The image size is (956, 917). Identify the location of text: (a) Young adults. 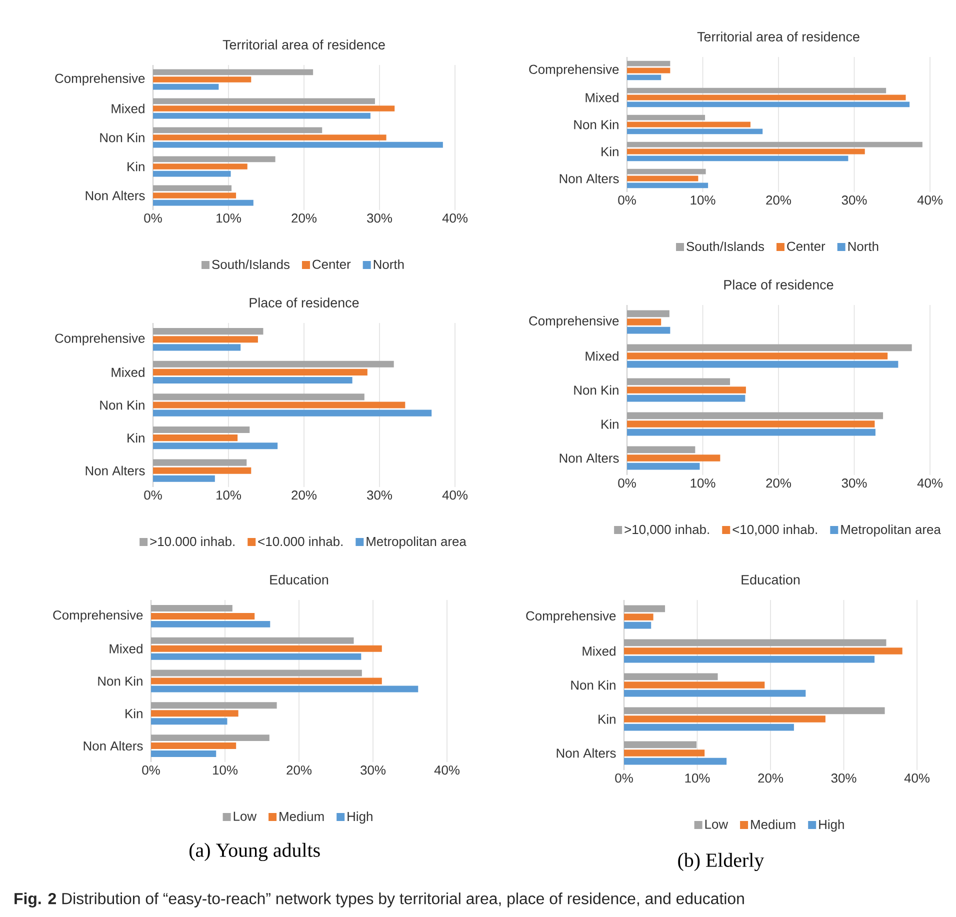
(255, 852).